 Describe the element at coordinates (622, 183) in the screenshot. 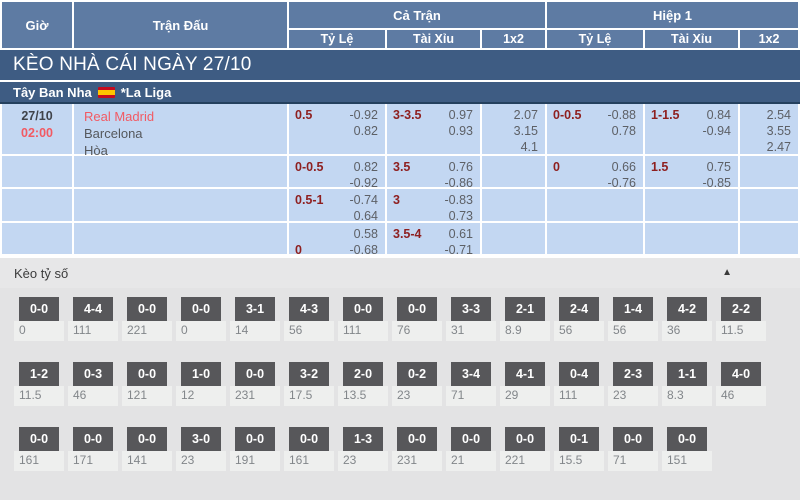

I see `odds-value: -0.76` at that location.